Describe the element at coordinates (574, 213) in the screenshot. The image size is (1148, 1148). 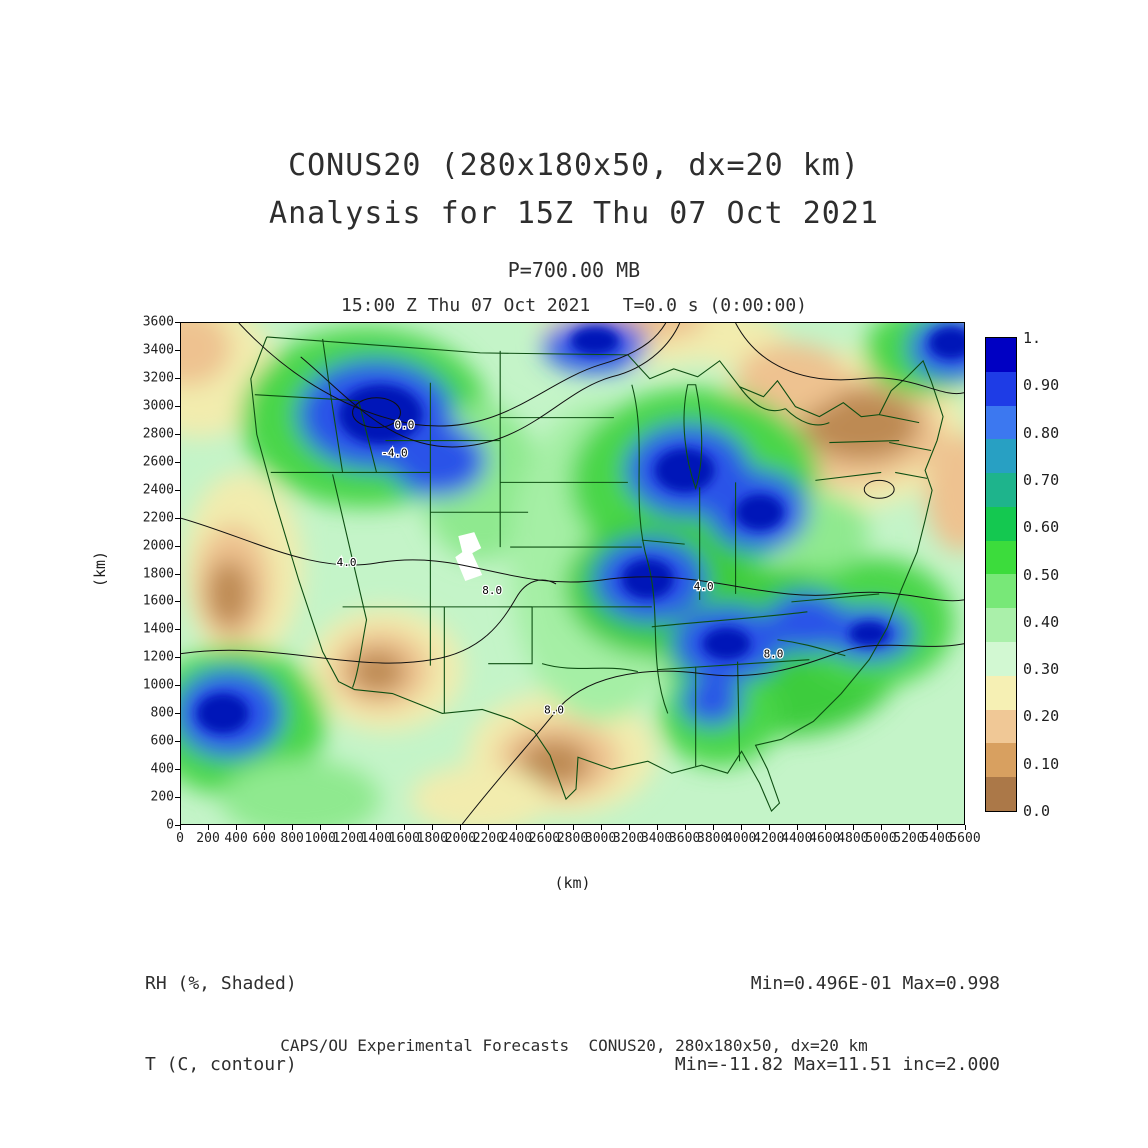
I see `title-line-2: Analysis for 15Z Thu 07 Oct 2021` at that location.